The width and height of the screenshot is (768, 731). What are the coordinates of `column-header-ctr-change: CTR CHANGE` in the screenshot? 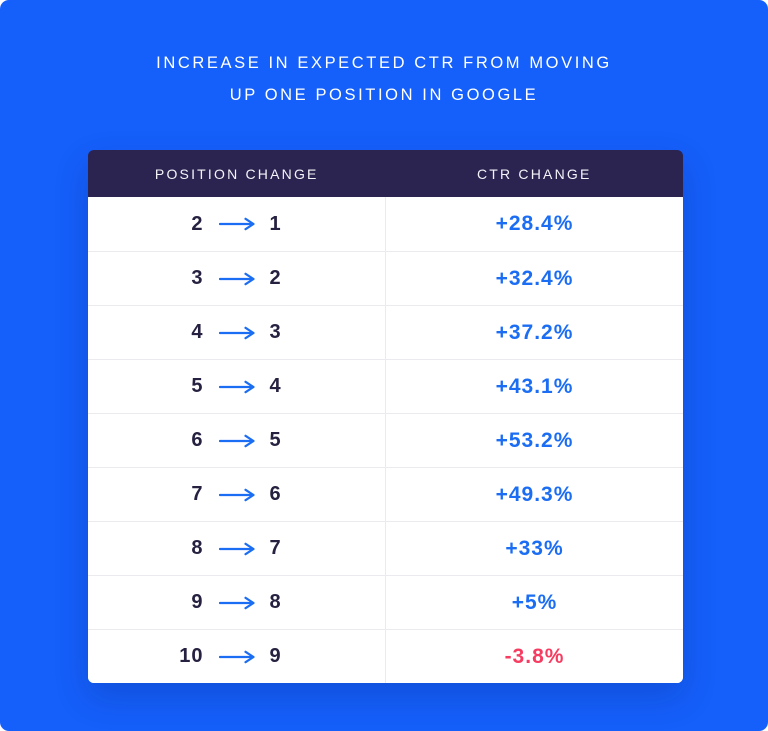 It's located at (534, 173).